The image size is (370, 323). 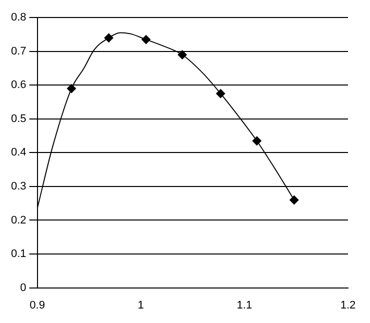 What do you see at coordinates (37, 305) in the screenshot?
I see `x-tick-label: 0.9` at bounding box center [37, 305].